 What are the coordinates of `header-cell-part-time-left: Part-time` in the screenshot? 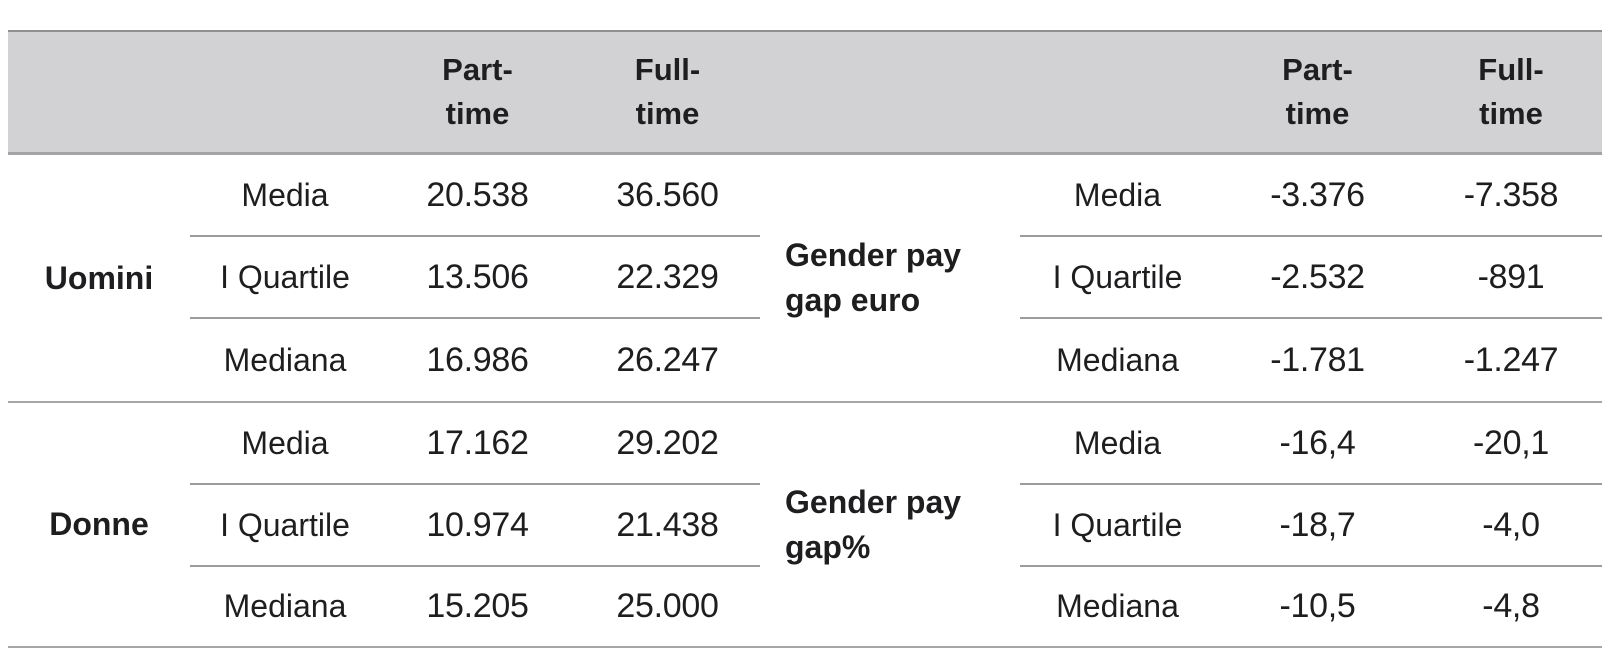 It's located at (477, 92).